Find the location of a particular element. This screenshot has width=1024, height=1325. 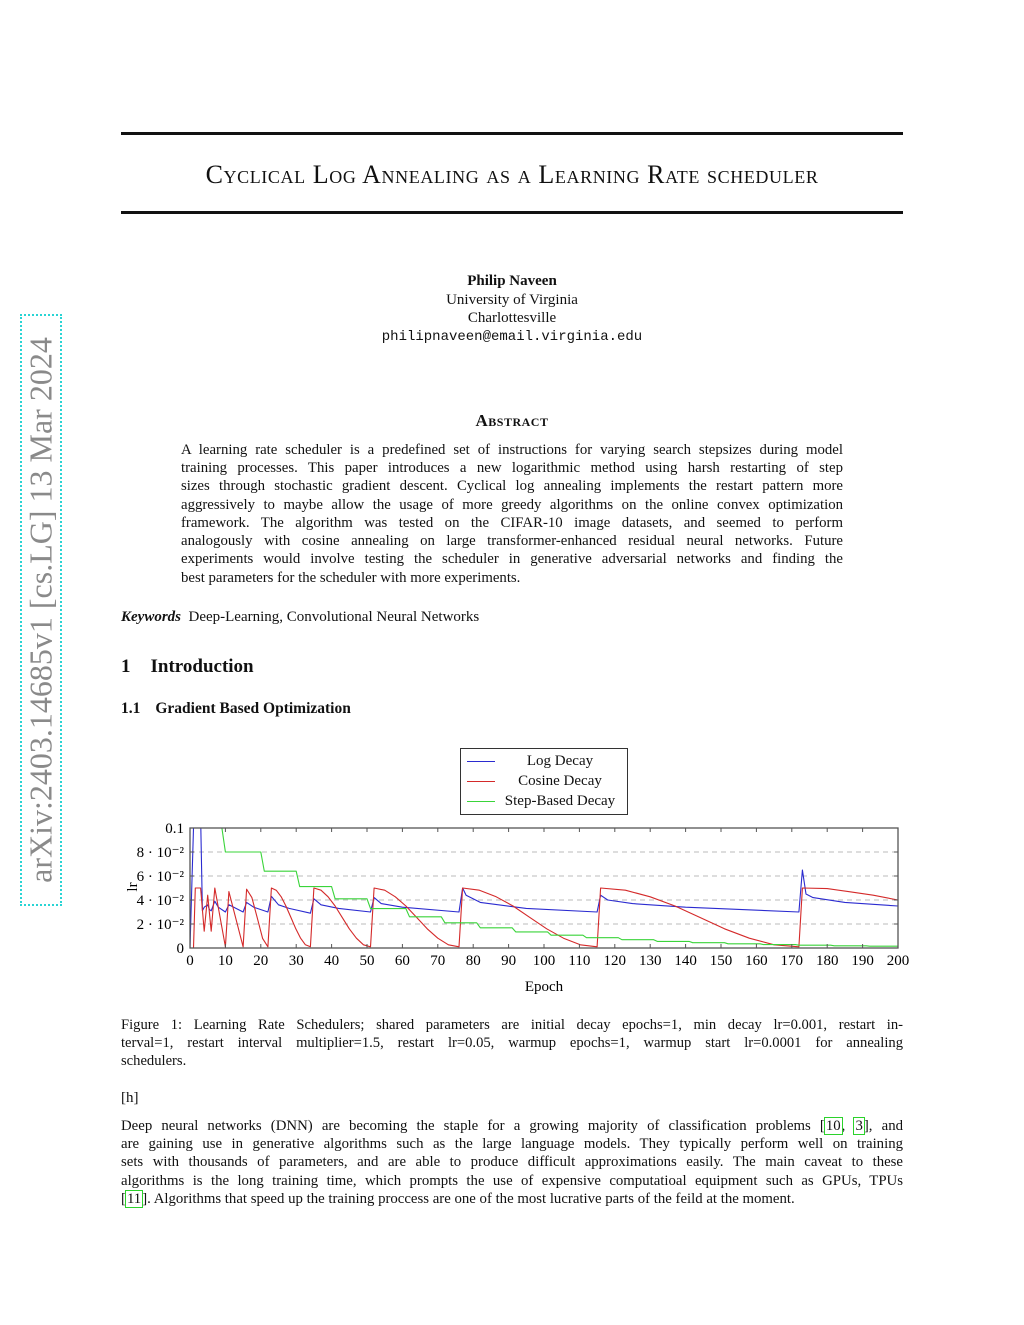

series-line-step-based-decay is located at coordinates (544, 887).